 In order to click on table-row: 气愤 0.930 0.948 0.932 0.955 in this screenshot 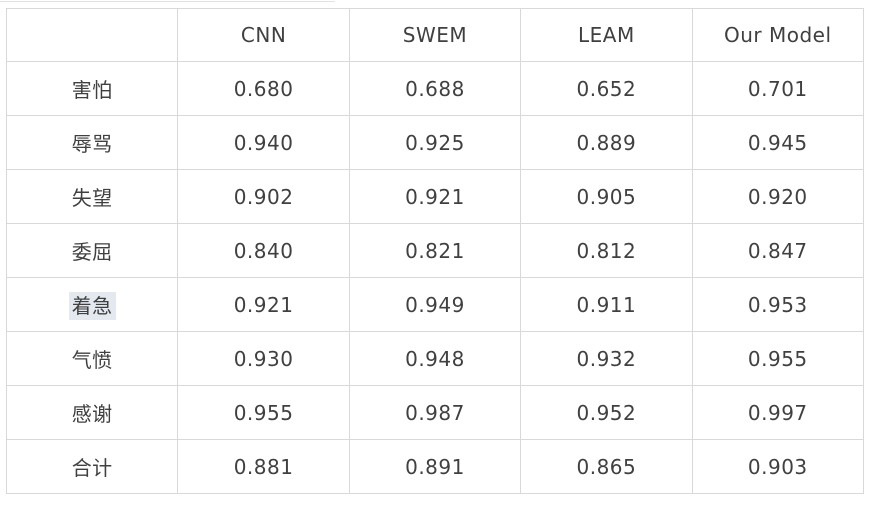, I will do `click(435, 358)`.